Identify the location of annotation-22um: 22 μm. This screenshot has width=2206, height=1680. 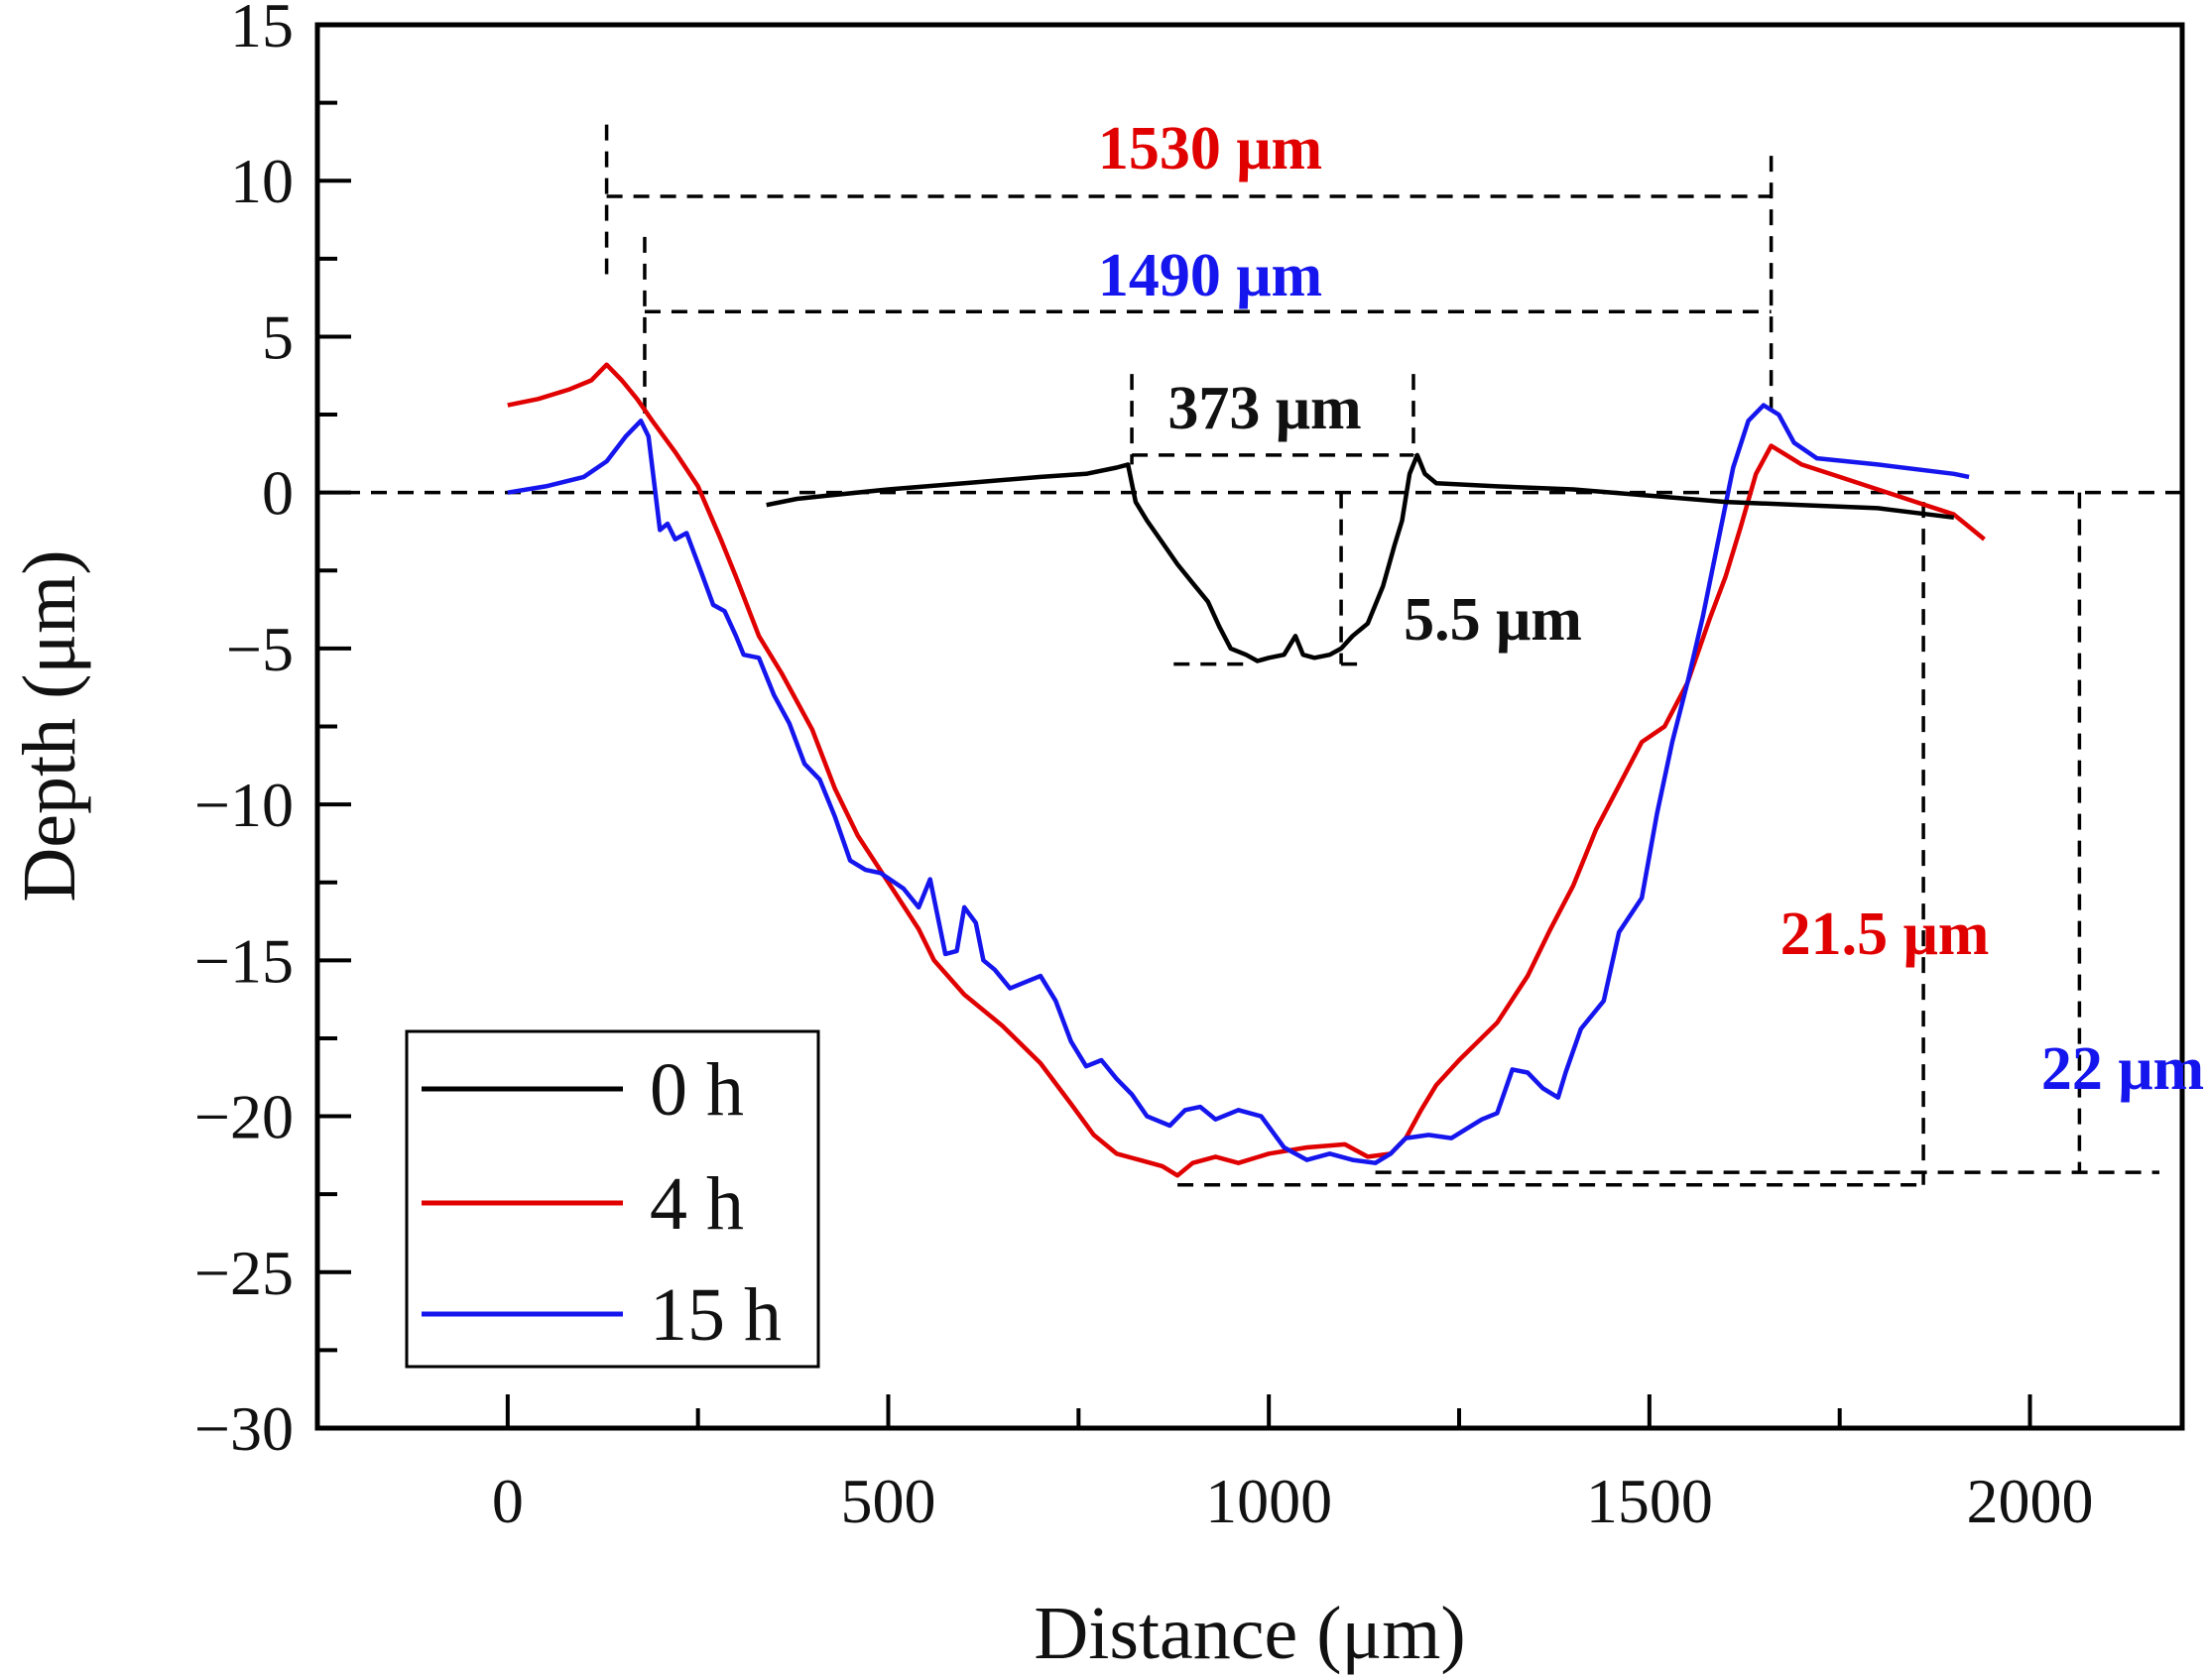
(2122, 1069).